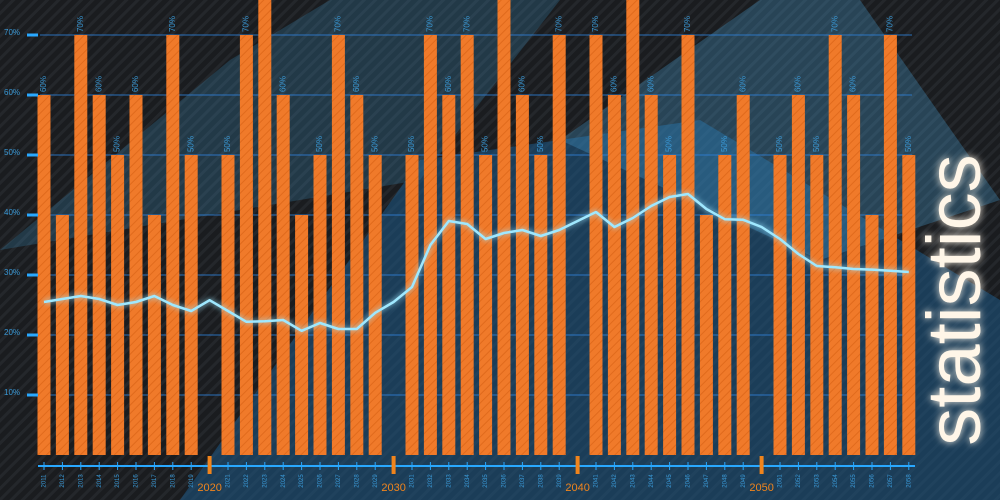 The image size is (1000, 500). Describe the element at coordinates (761, 488) in the screenshot. I see `x-tick-label: 2050` at that location.